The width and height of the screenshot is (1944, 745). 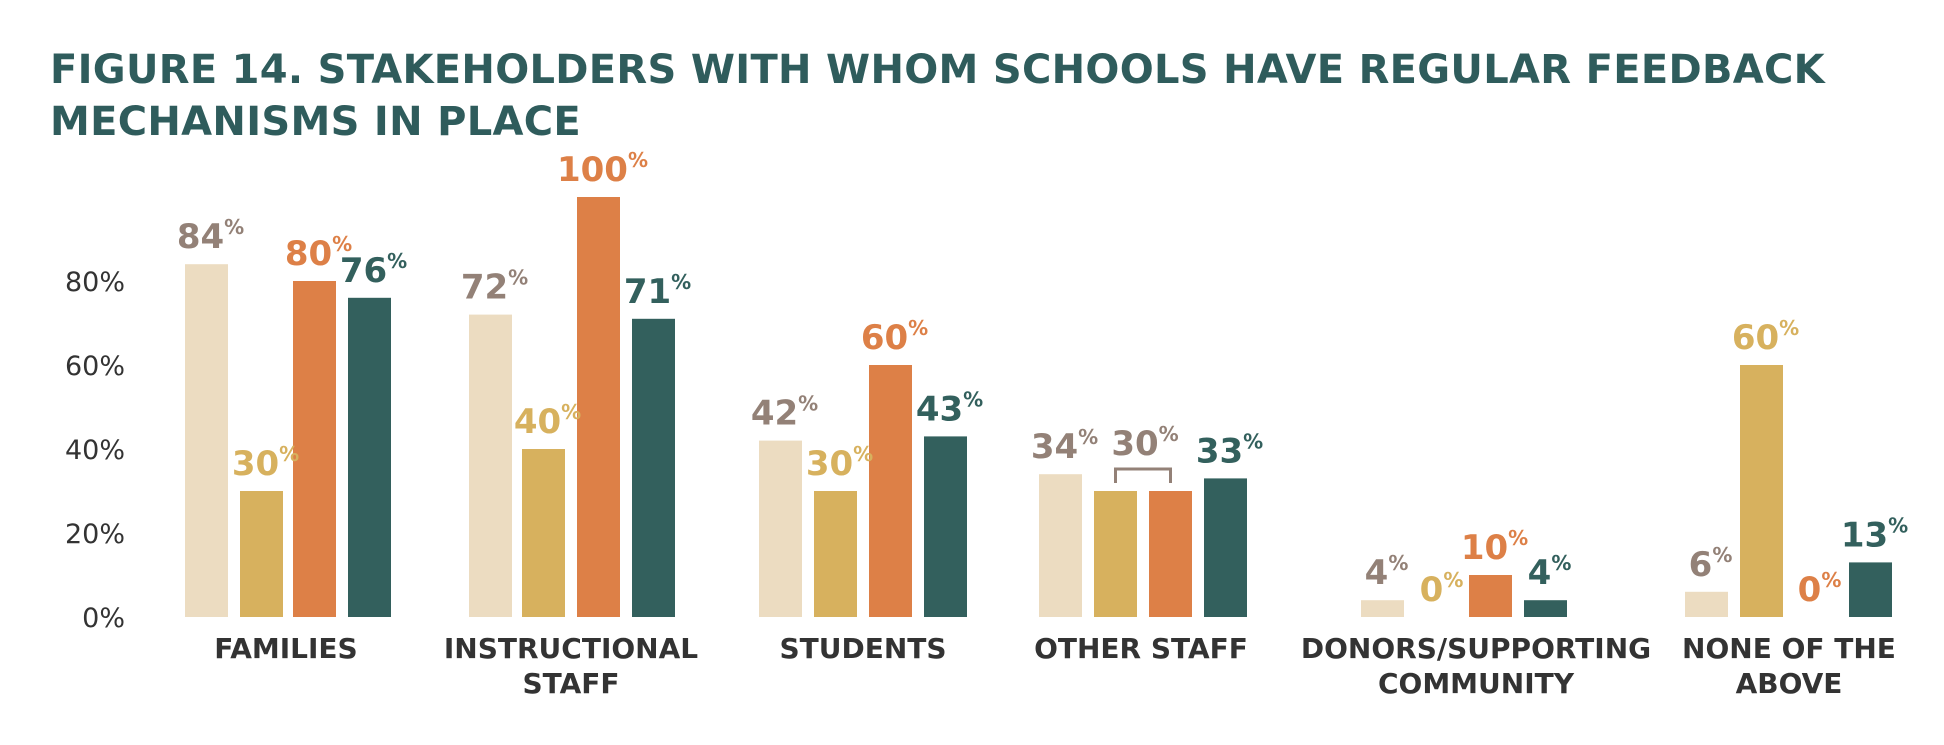 What do you see at coordinates (547, 421) in the screenshot?
I see `data-label: 40%` at bounding box center [547, 421].